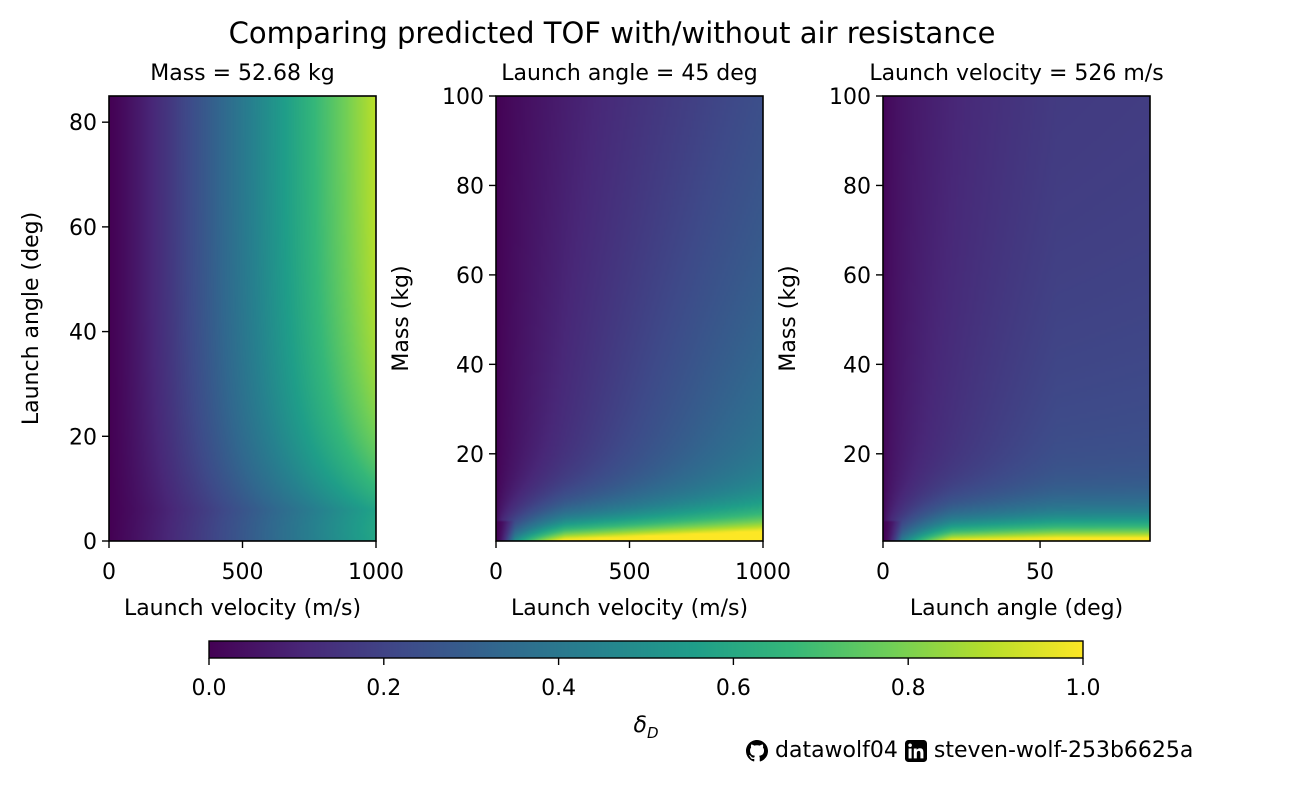 The image size is (1300, 789). I want to click on colorbar-tick-label: 1.0, so click(1083, 688).